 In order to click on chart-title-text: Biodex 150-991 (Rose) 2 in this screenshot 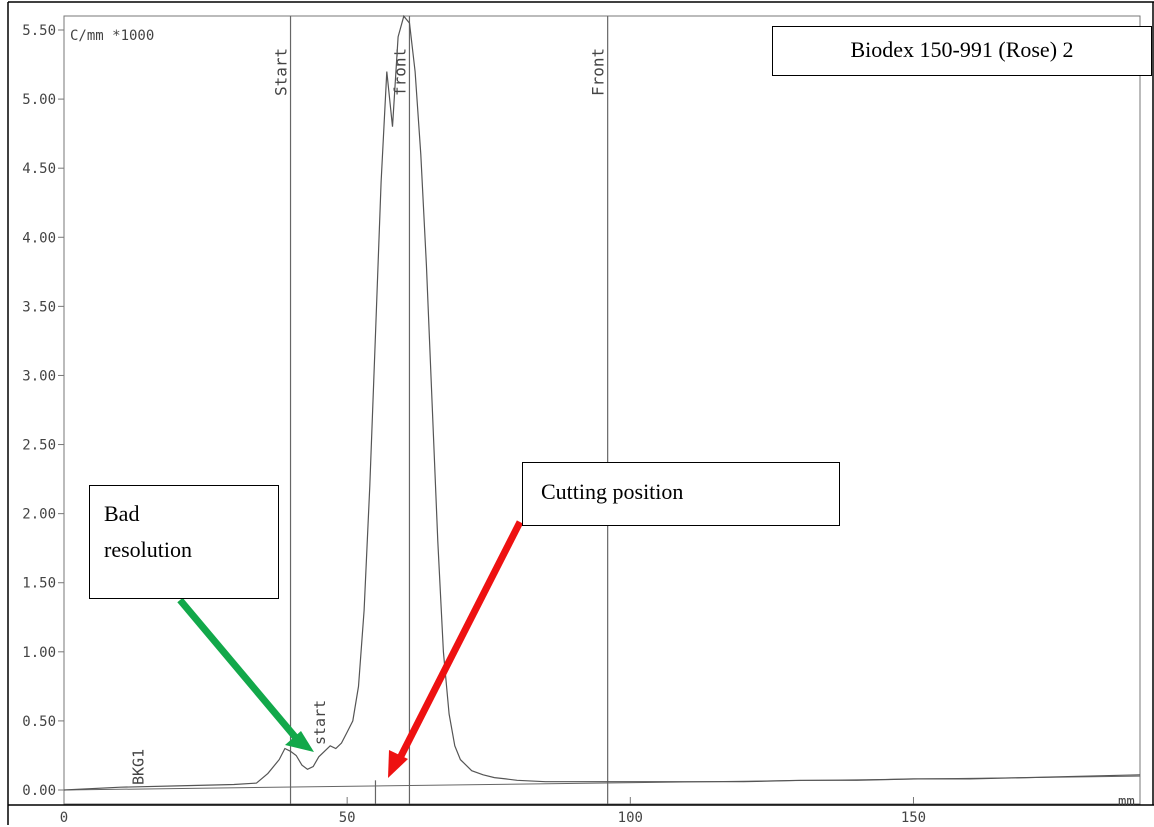, I will do `click(962, 49)`.